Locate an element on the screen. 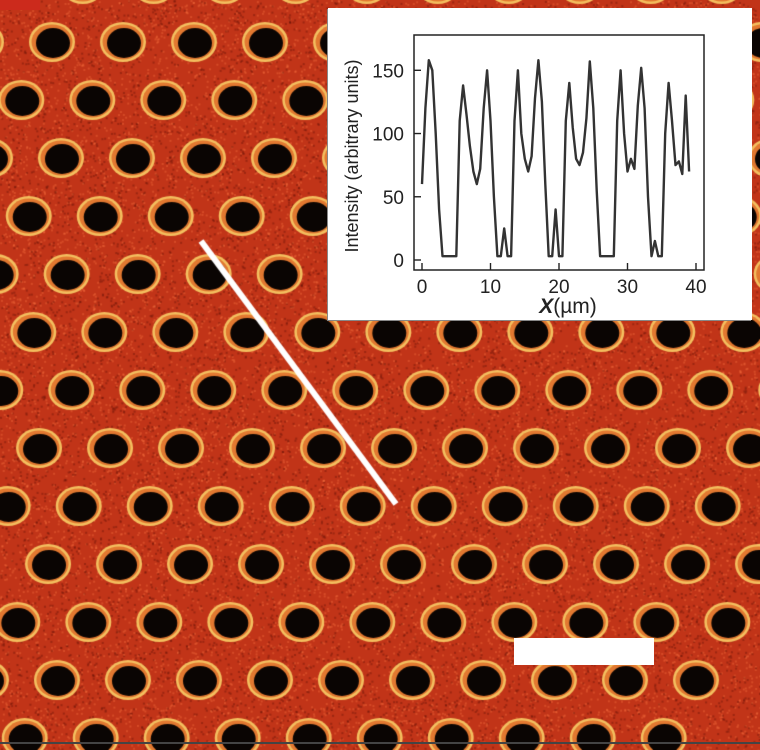 The width and height of the screenshot is (760, 750). intensity-series-line is located at coordinates (555, 158).